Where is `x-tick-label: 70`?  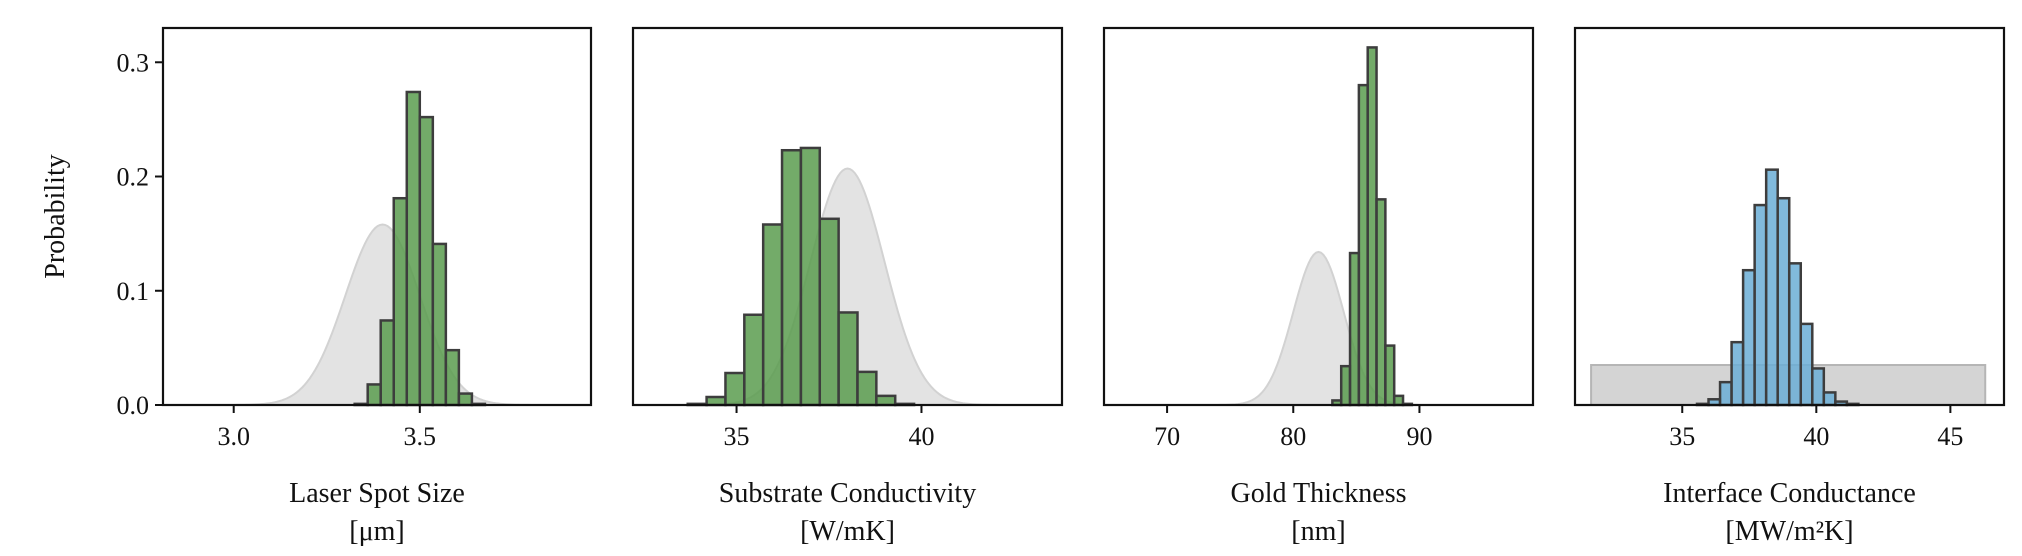
x-tick-label: 70 is located at coordinates (1167, 436).